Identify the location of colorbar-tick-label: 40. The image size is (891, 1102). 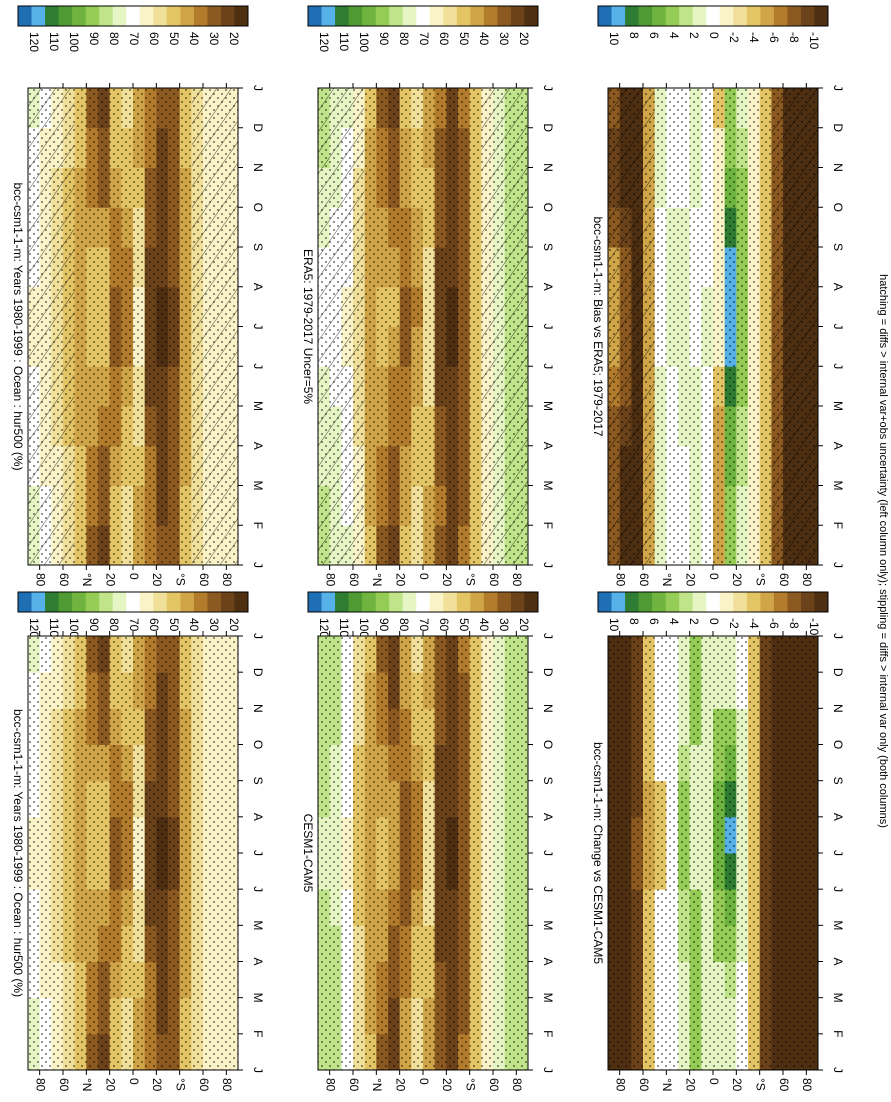
(194, 39).